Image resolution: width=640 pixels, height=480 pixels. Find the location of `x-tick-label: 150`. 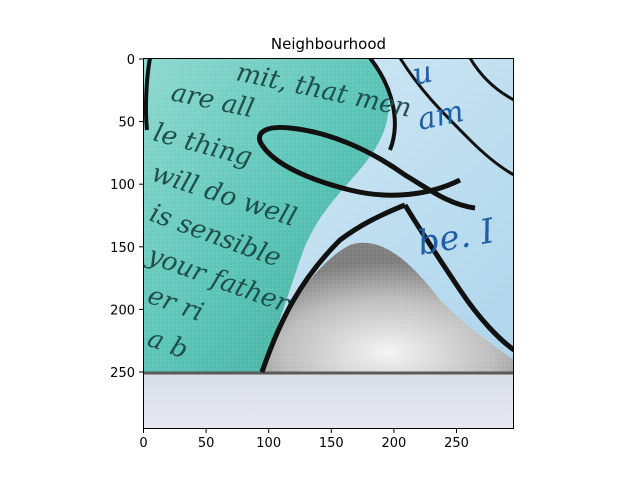

x-tick-label: 150 is located at coordinates (331, 443).